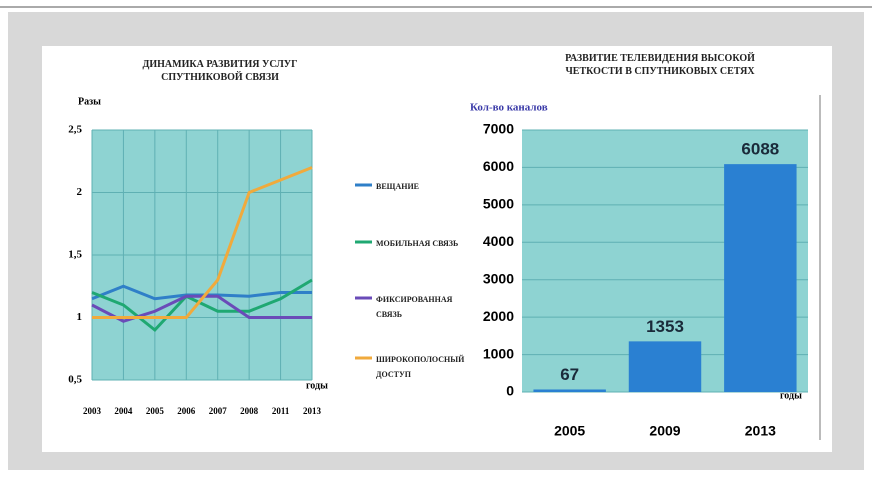  Describe the element at coordinates (498, 316) in the screenshot. I see `y-tick-label: 2000` at that location.